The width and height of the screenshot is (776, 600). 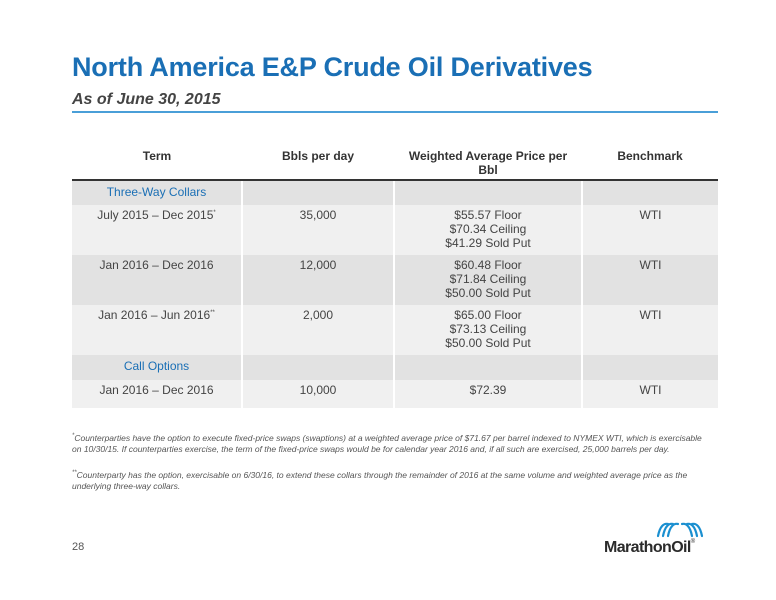 I want to click on cell-bbls: 2,000, so click(x=317, y=330).